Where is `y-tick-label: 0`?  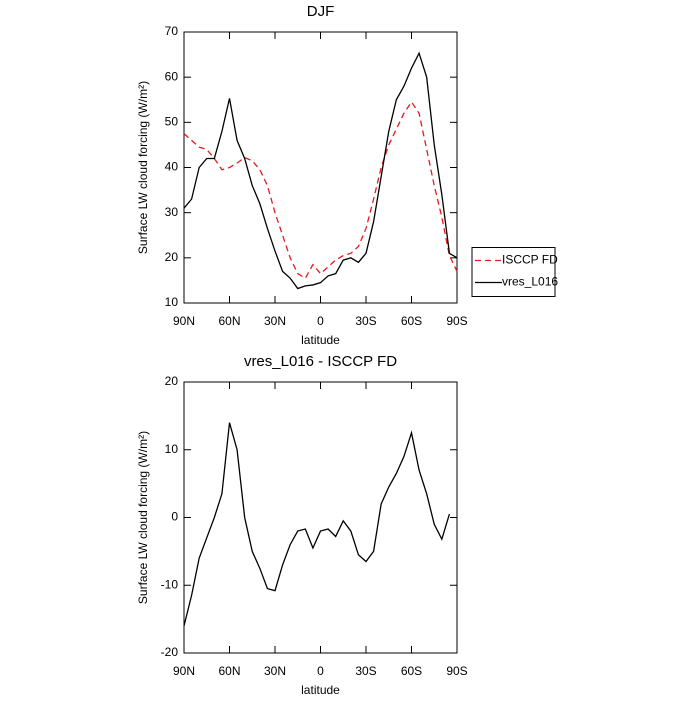
y-tick-label: 0 is located at coordinates (174, 517).